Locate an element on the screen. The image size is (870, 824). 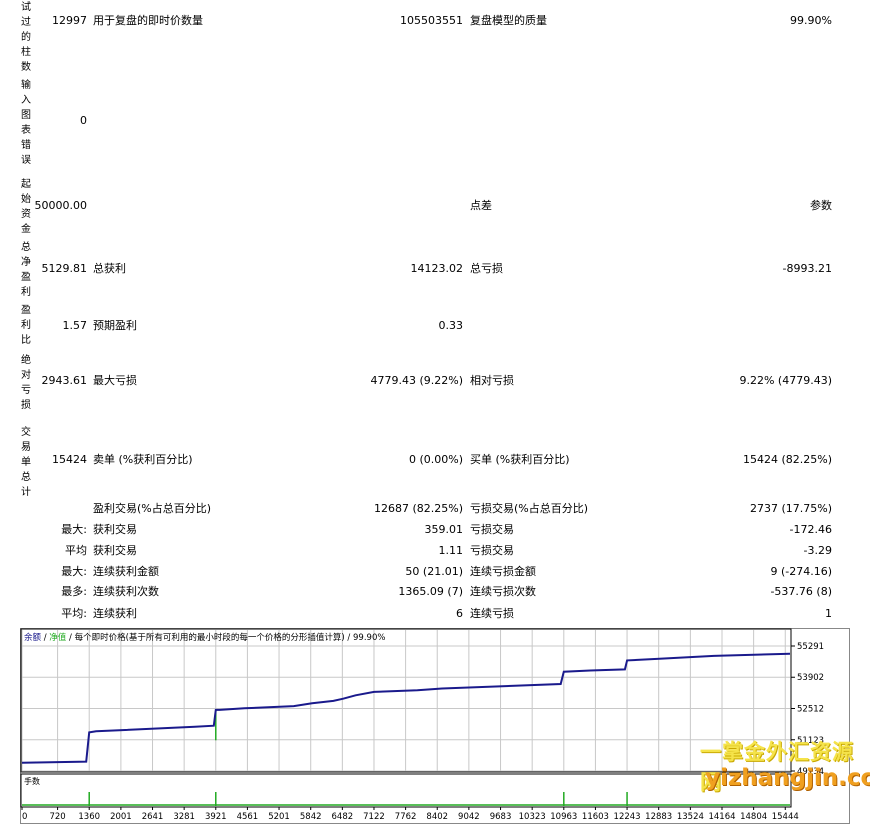
stats-prefix: 最多: is located at coordinates (74, 591).